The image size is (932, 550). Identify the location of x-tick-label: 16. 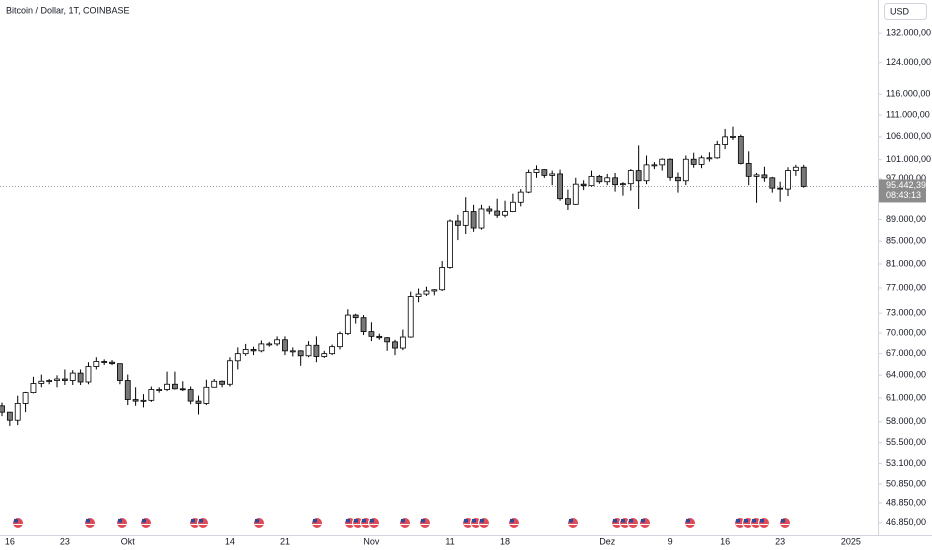
(725, 541).